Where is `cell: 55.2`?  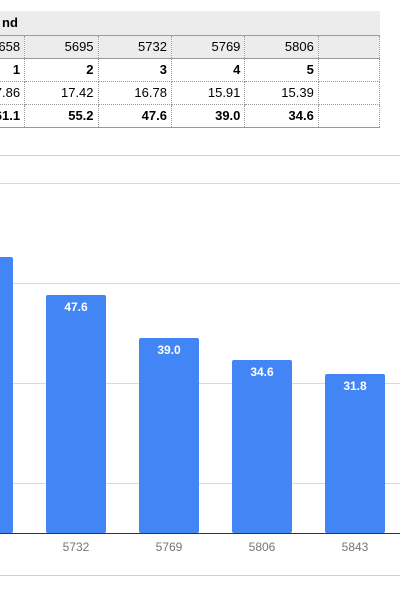 cell: 55.2 is located at coordinates (61, 116).